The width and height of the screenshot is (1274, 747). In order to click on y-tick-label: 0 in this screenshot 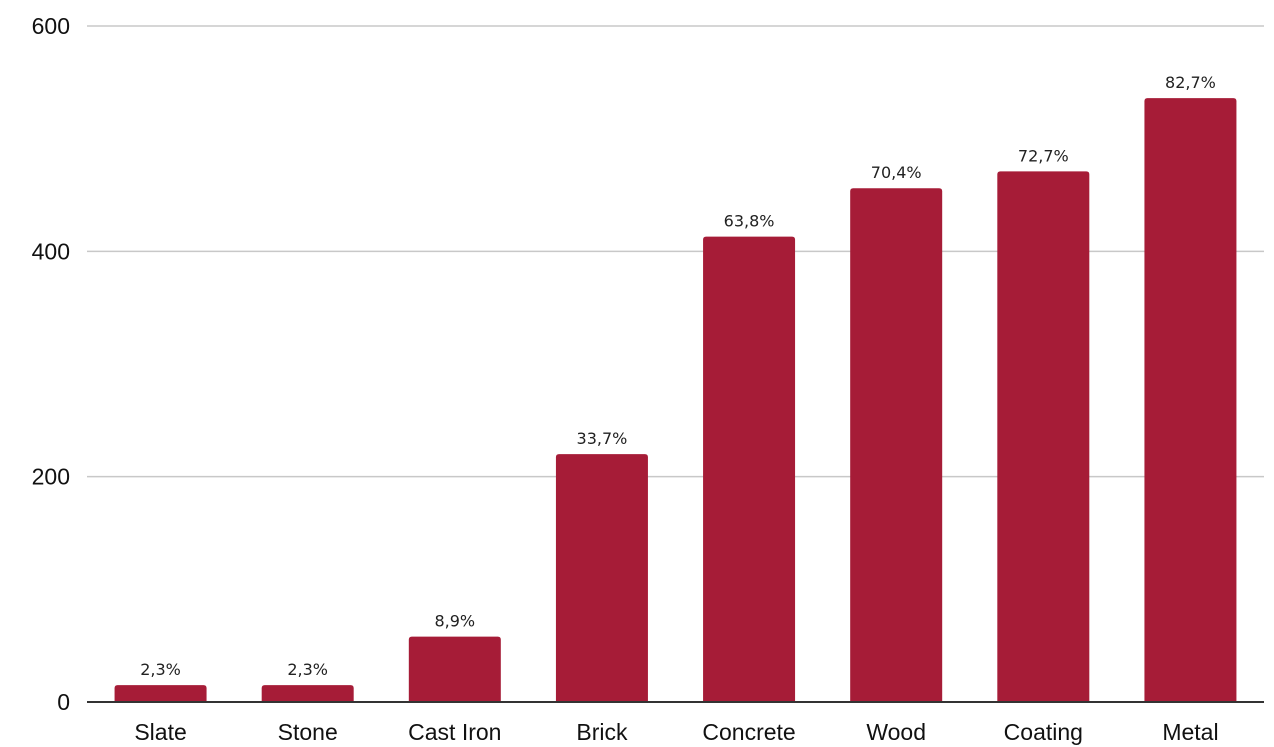, I will do `click(63, 702)`.